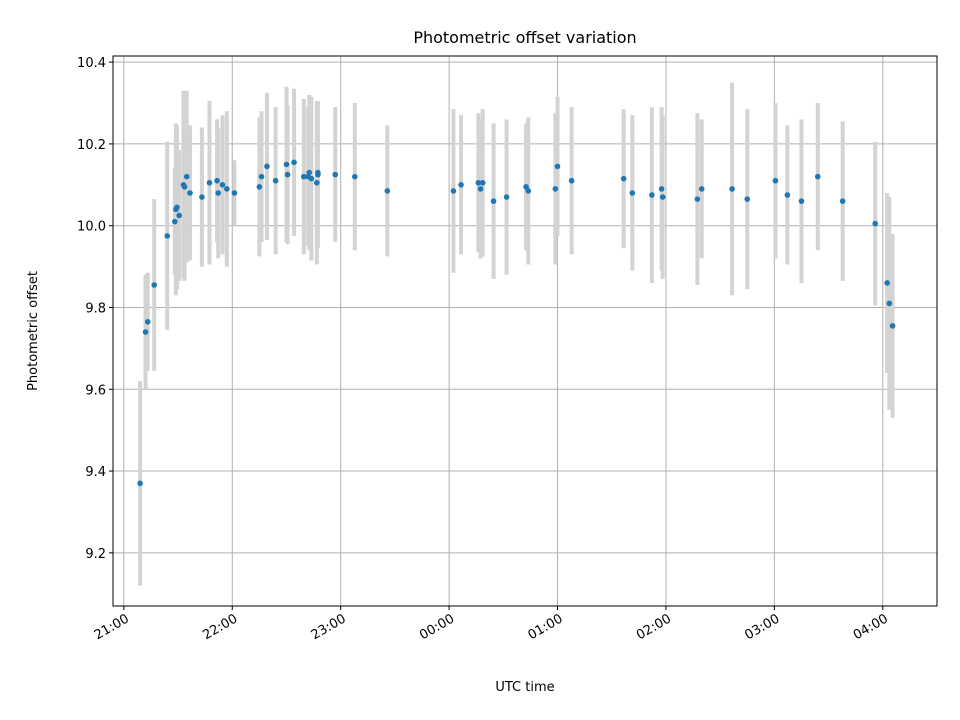  What do you see at coordinates (33, 331) in the screenshot?
I see `y-axis-label: Photometric offset` at bounding box center [33, 331].